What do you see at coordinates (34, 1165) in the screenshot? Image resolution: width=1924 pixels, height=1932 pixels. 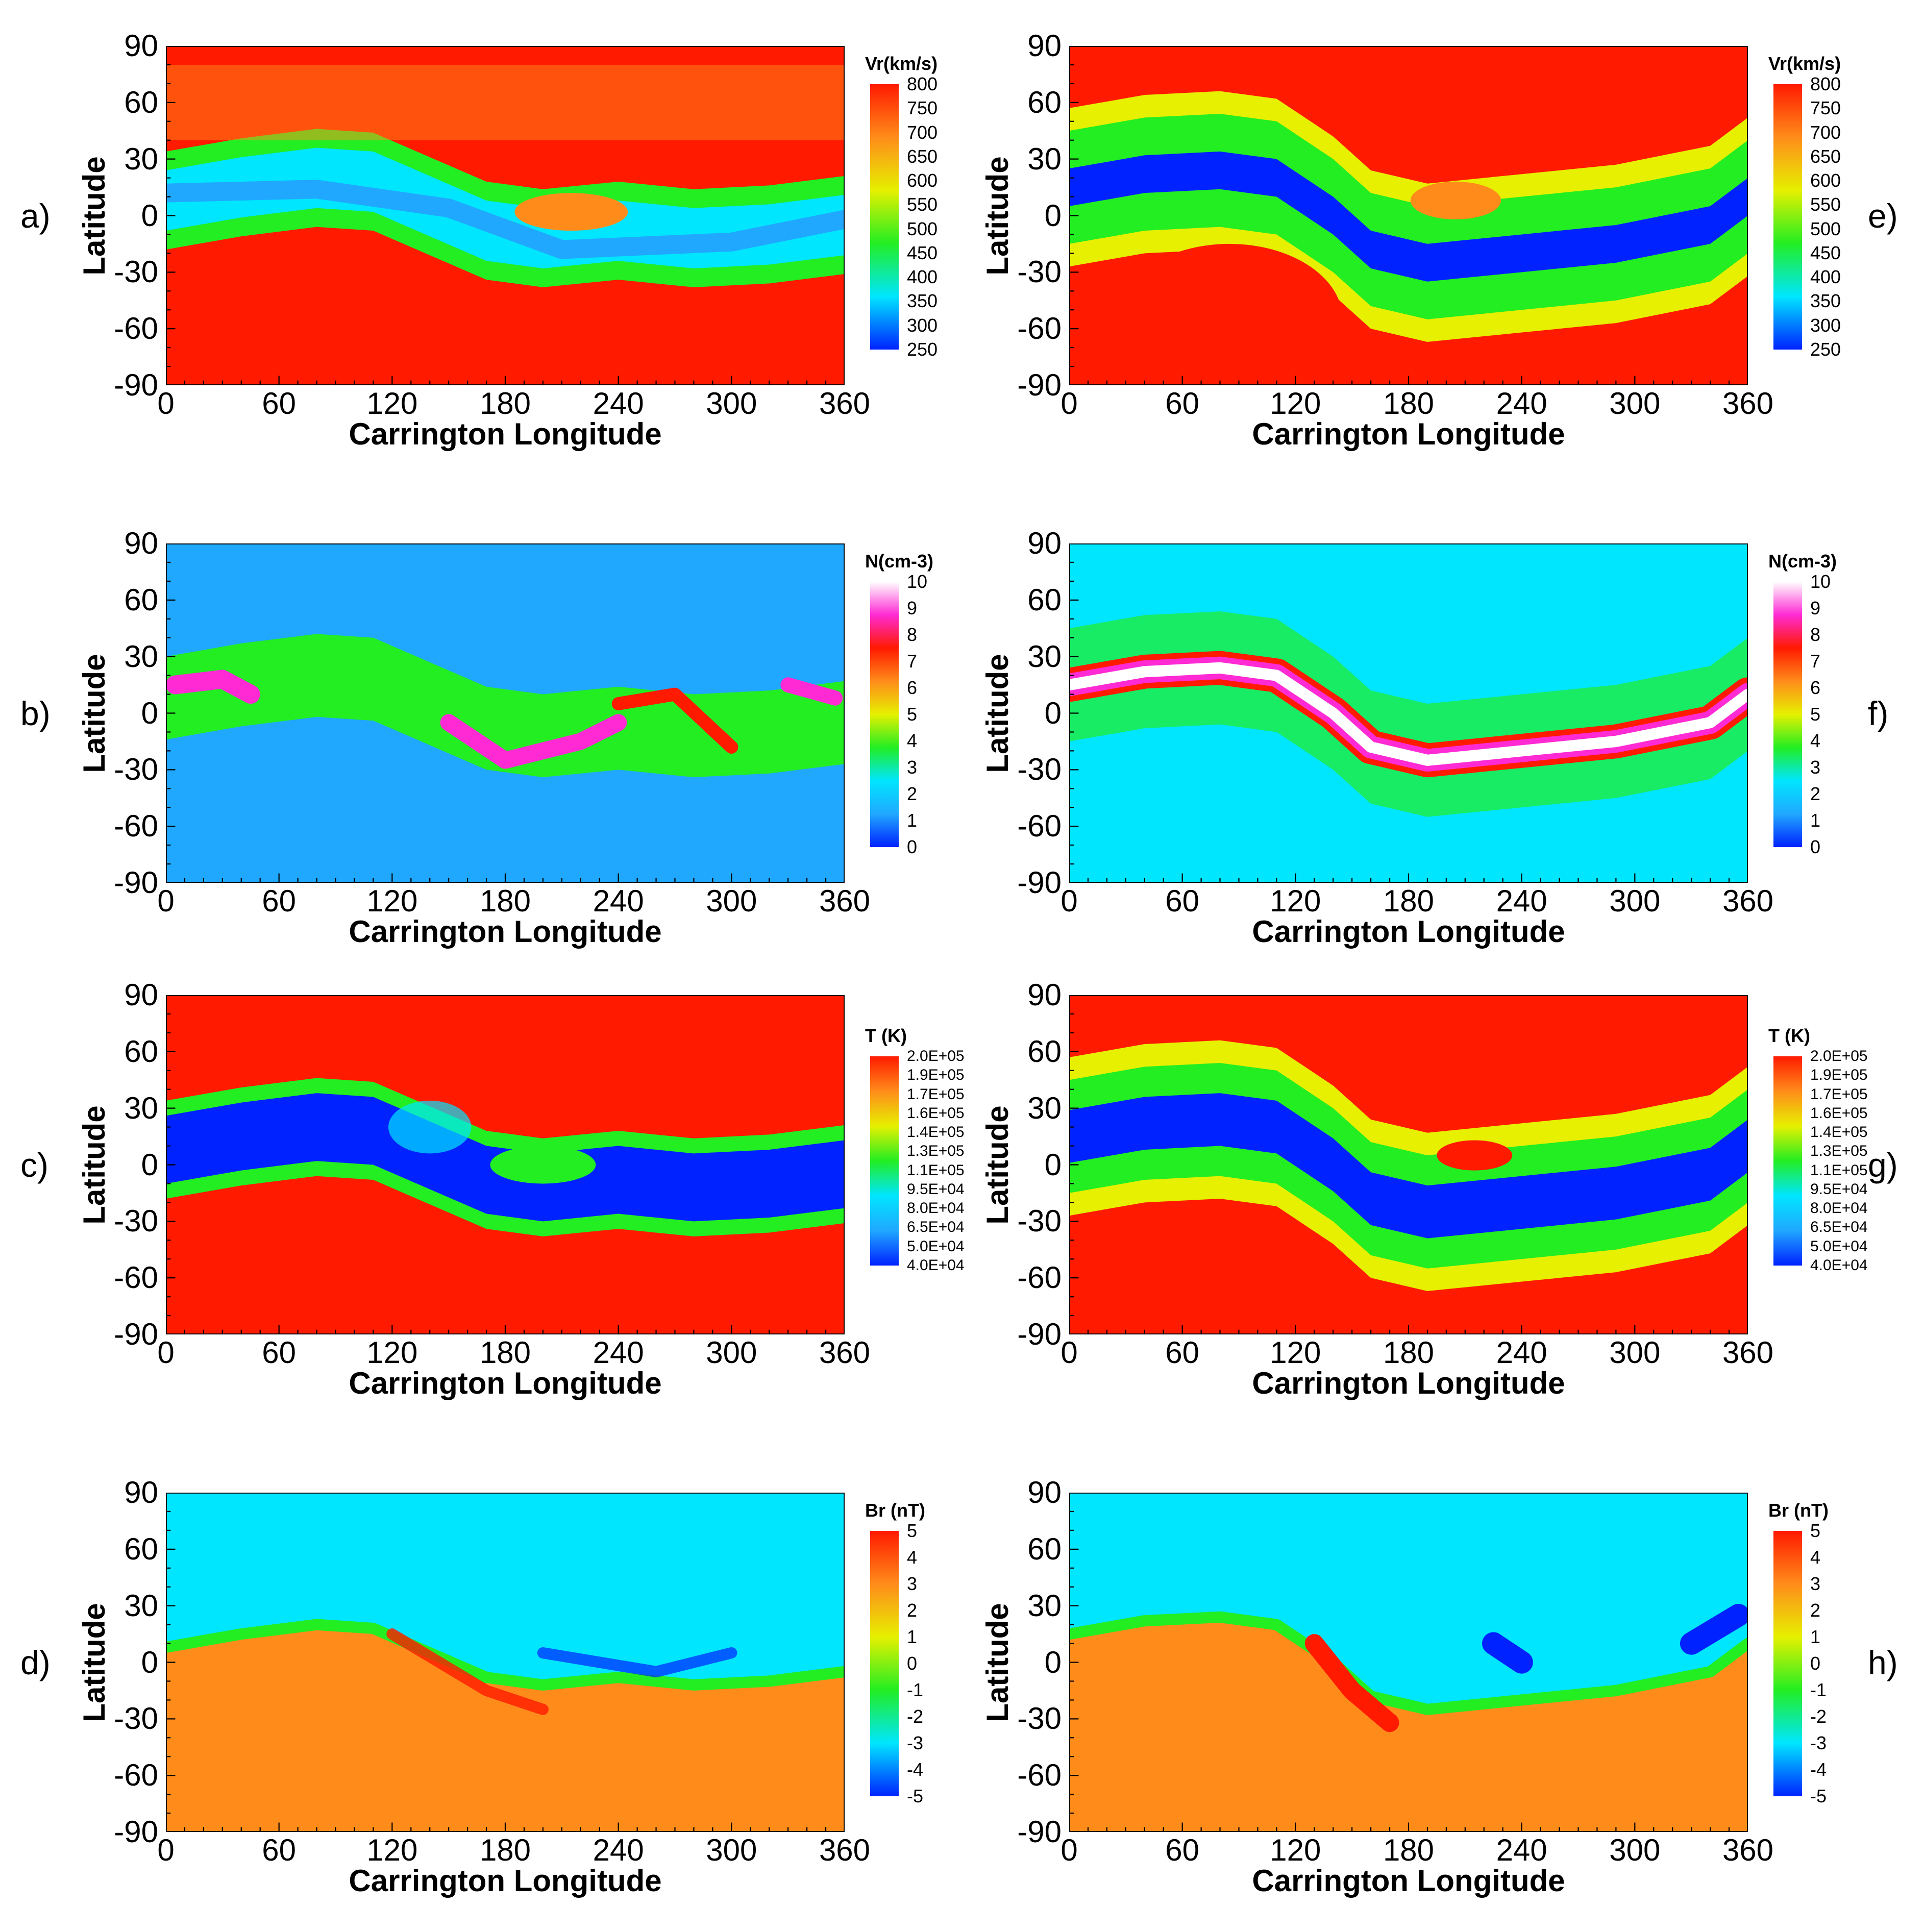 I see `panel-label: c)` at bounding box center [34, 1165].